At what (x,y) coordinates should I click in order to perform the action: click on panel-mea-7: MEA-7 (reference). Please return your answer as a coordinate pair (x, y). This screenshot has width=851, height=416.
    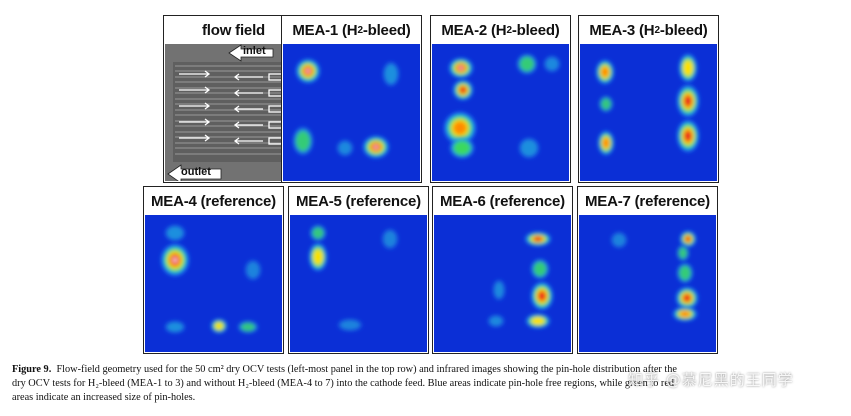
    Looking at the image, I should click on (647, 270).